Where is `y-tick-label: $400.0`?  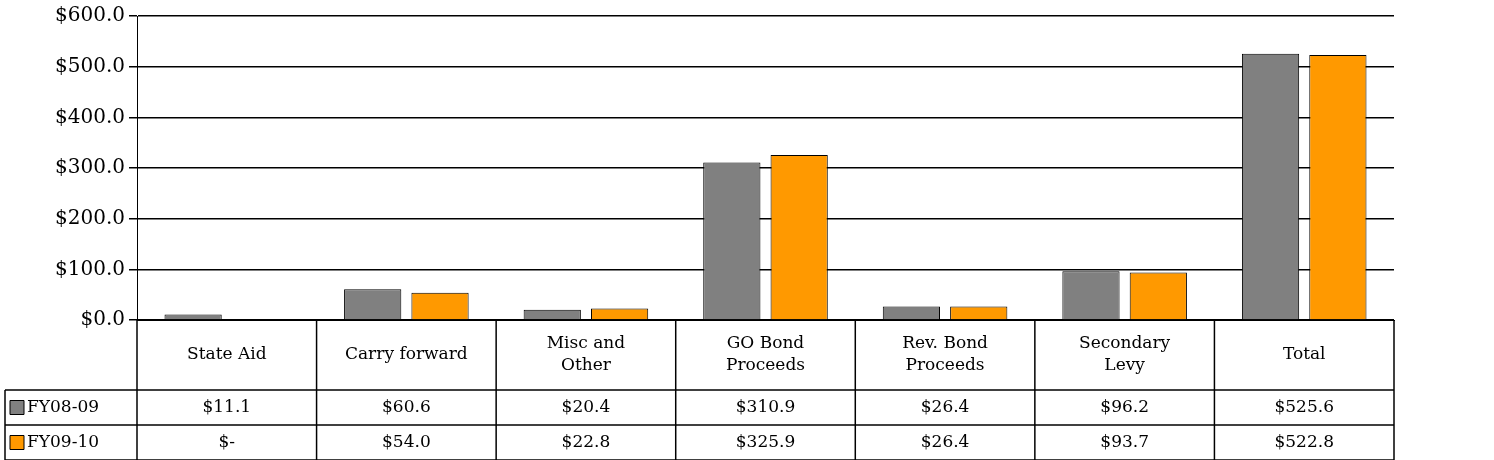
y-tick-label: $400.0 is located at coordinates (90, 115).